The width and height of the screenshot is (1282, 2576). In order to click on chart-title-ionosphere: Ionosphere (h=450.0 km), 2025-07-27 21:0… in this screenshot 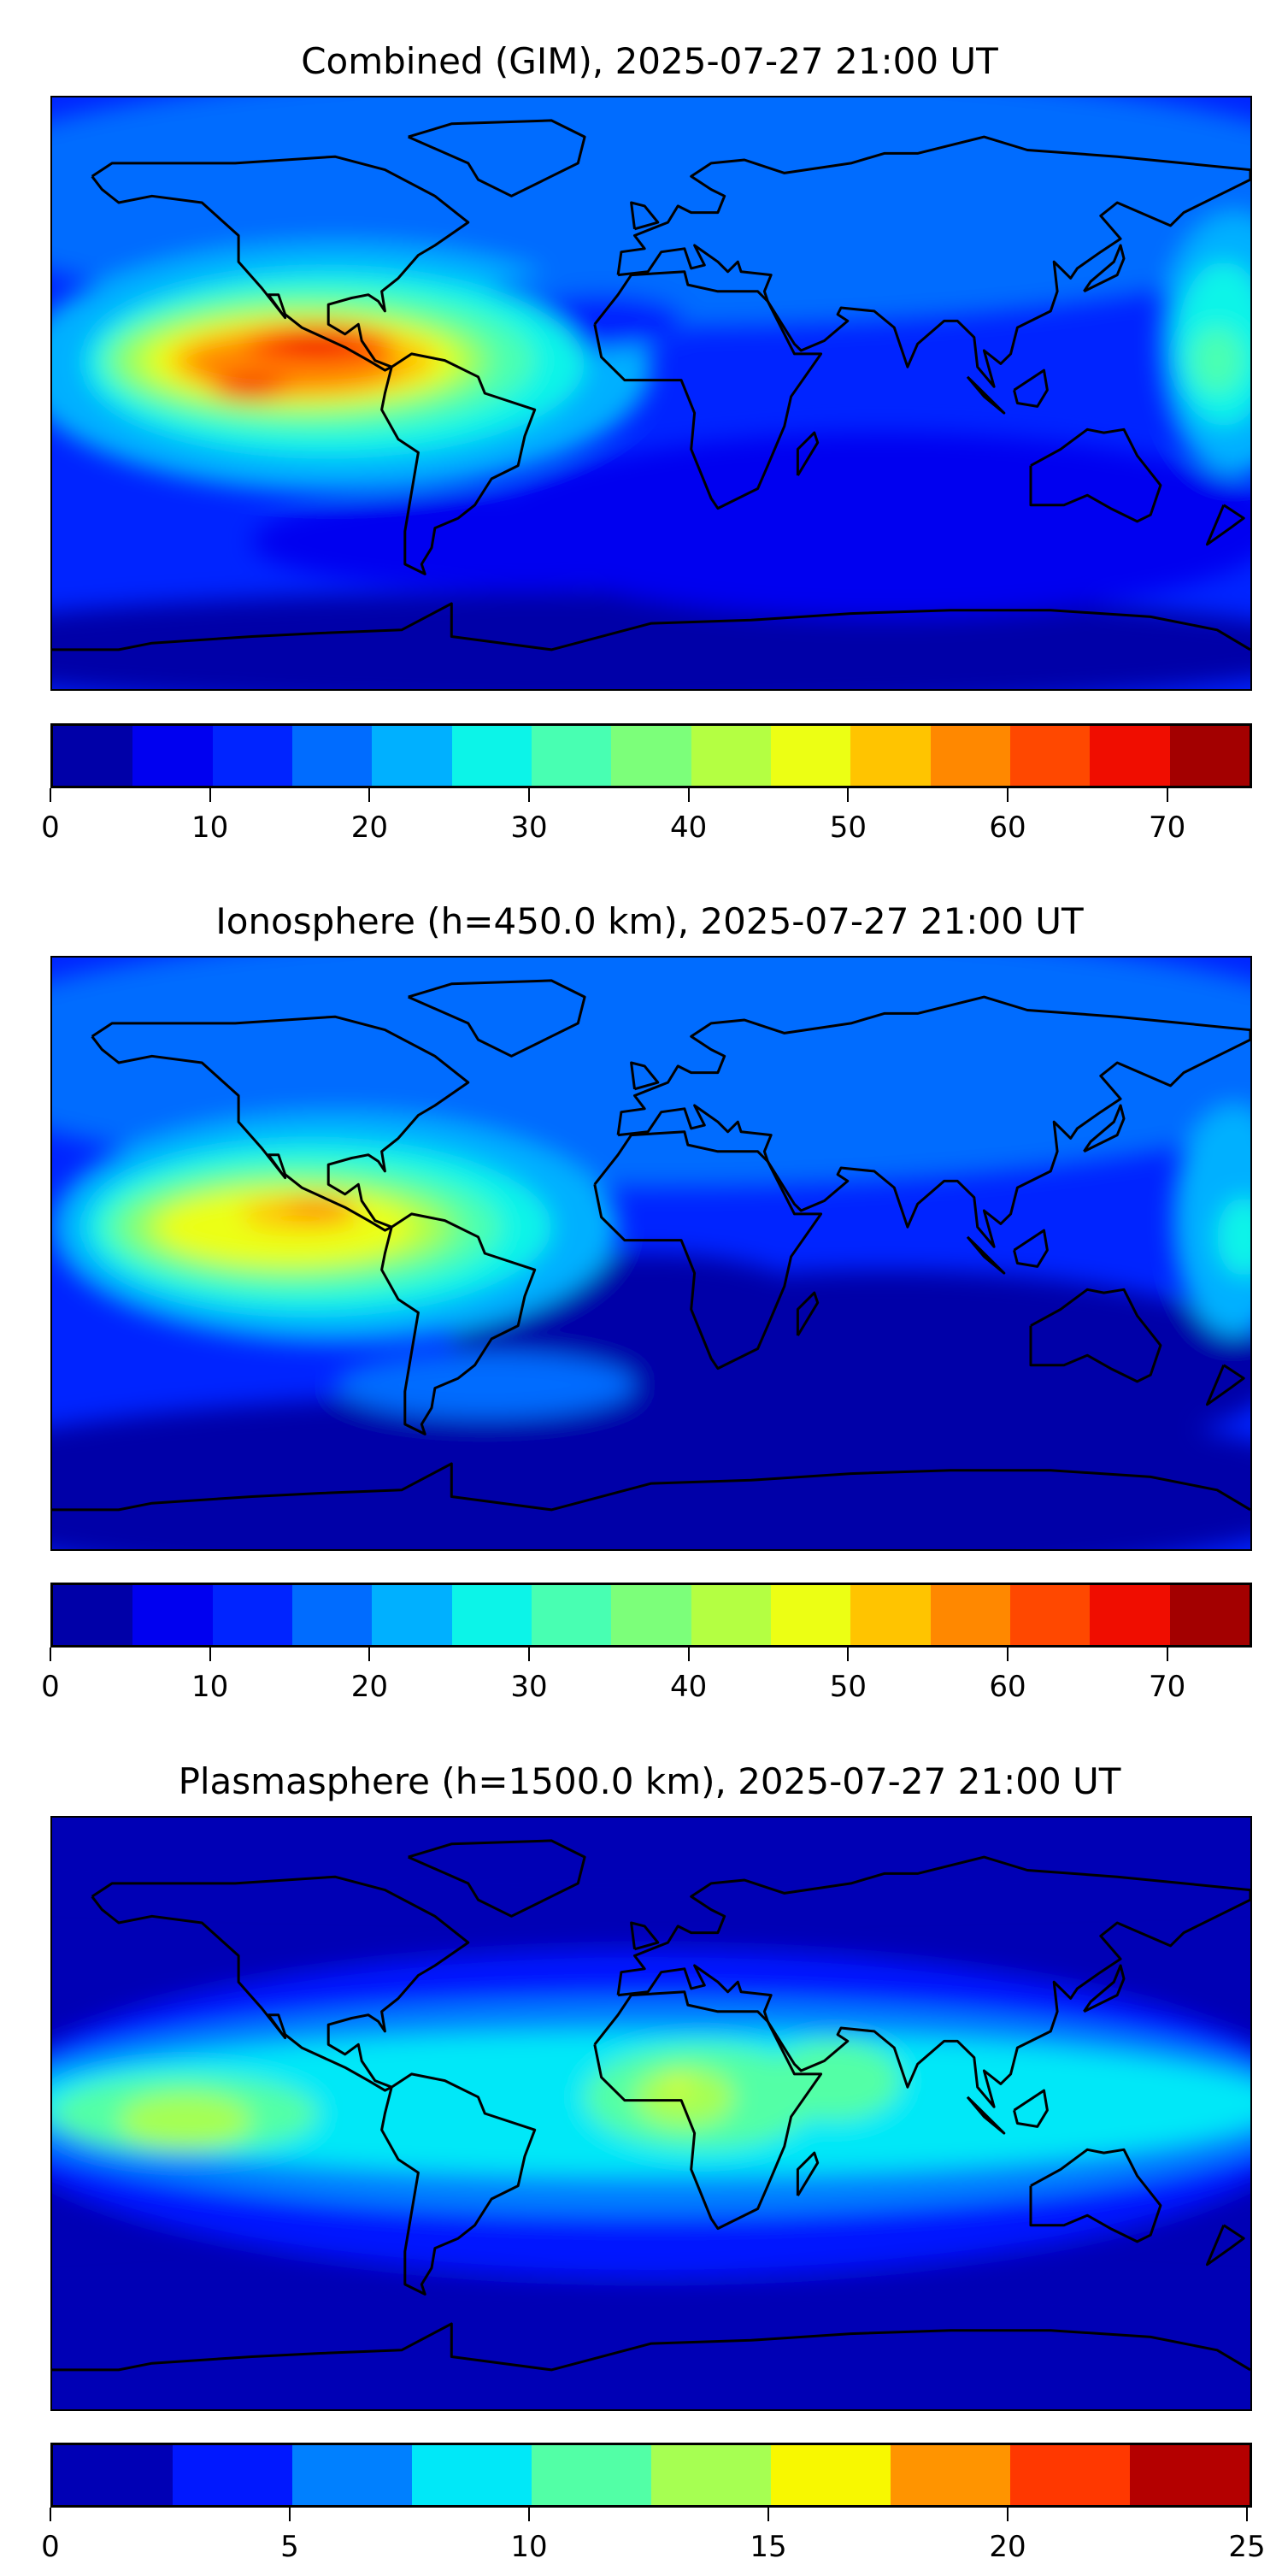, I will do `click(649, 921)`.